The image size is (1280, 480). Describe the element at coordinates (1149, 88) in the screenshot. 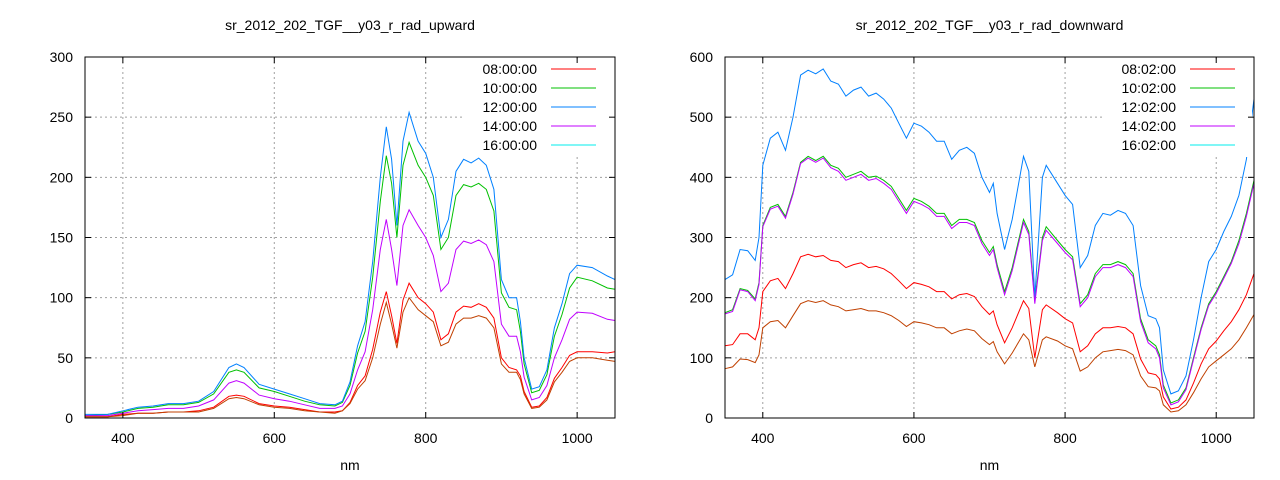

I see `legend-label: 10:02:00` at that location.